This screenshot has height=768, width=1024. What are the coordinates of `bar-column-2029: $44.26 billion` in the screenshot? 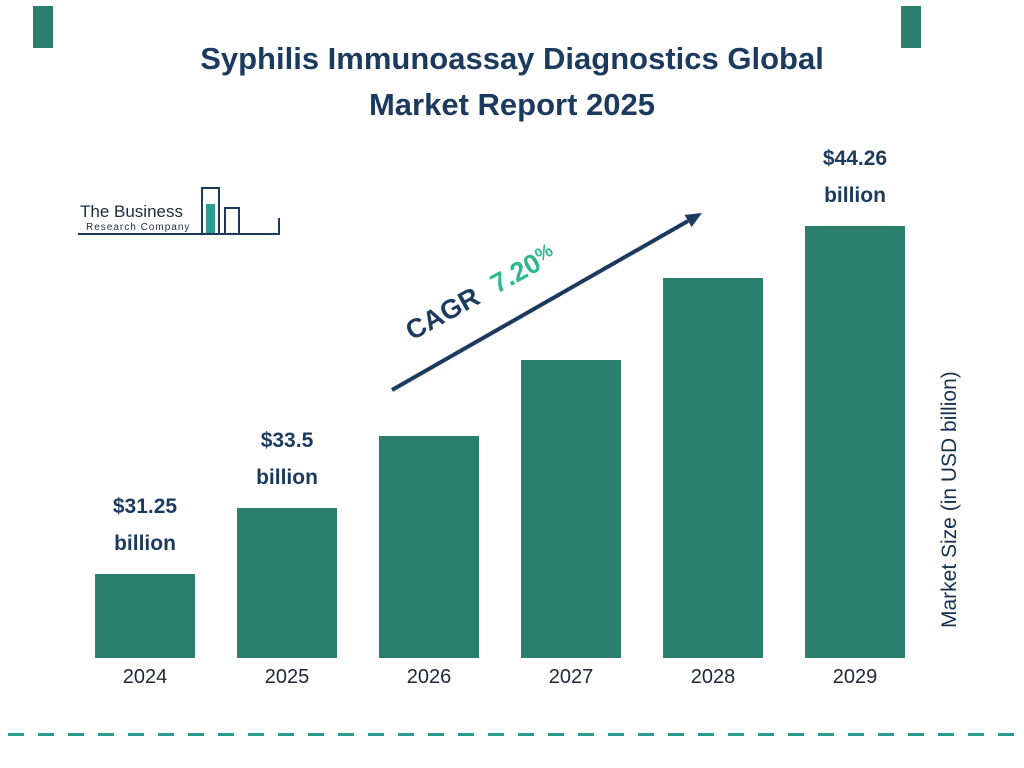 It's located at (855, 399).